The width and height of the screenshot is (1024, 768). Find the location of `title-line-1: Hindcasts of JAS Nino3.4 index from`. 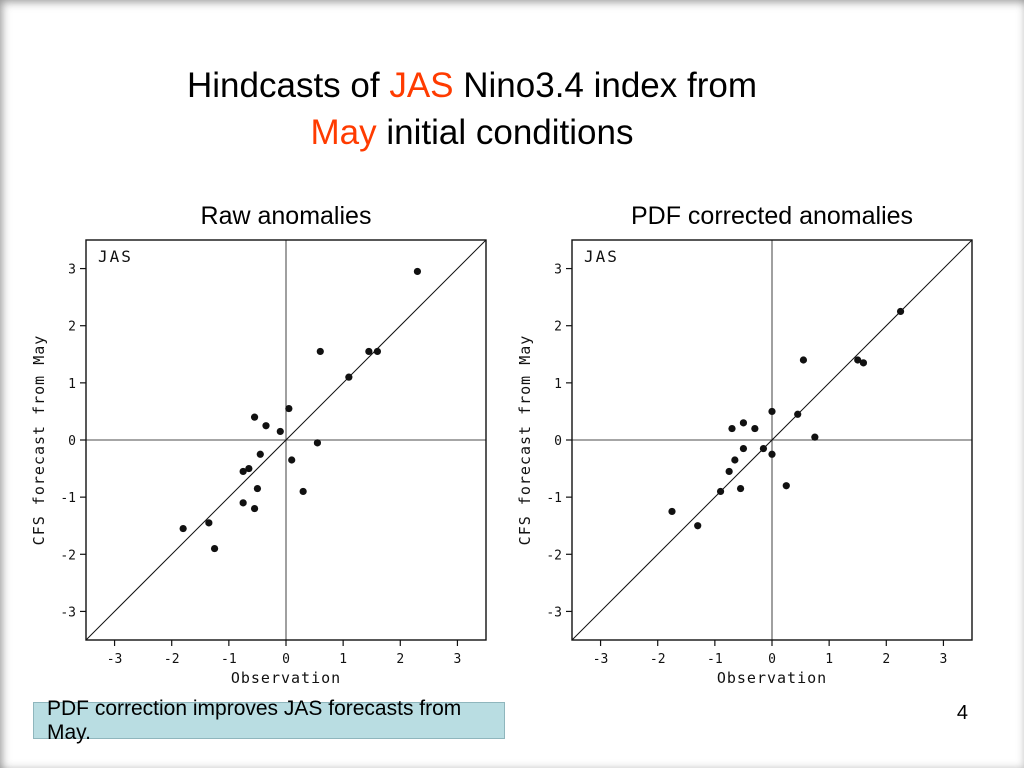

title-line-1: Hindcasts of JAS Nino3.4 index from is located at coordinates (472, 85).